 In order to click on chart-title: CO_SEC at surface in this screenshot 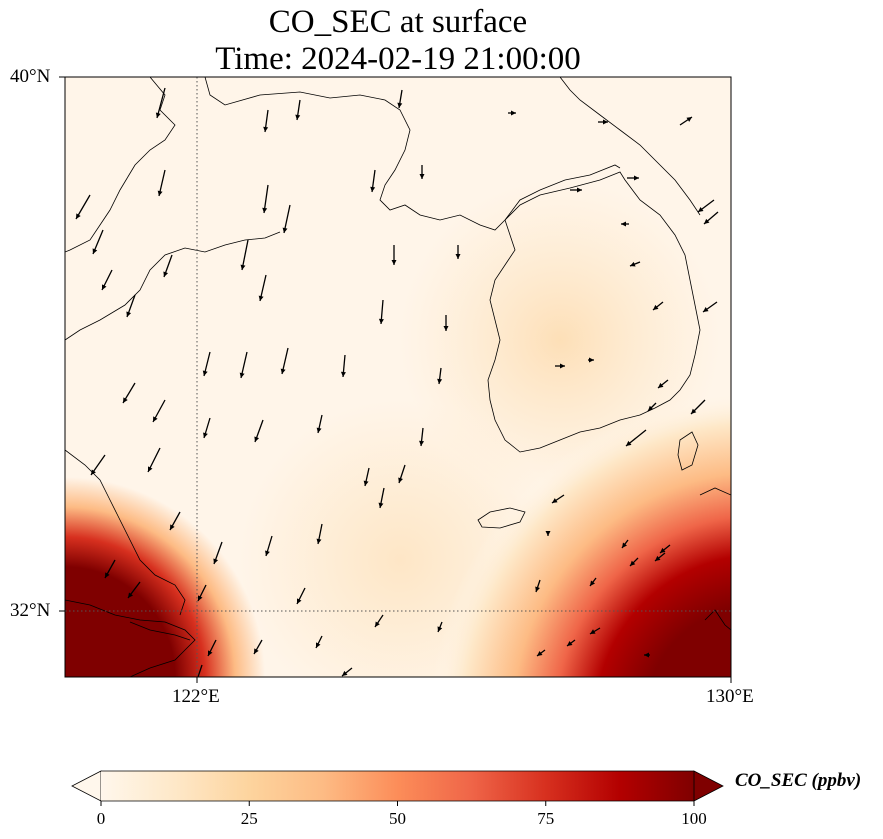, I will do `click(398, 22)`.